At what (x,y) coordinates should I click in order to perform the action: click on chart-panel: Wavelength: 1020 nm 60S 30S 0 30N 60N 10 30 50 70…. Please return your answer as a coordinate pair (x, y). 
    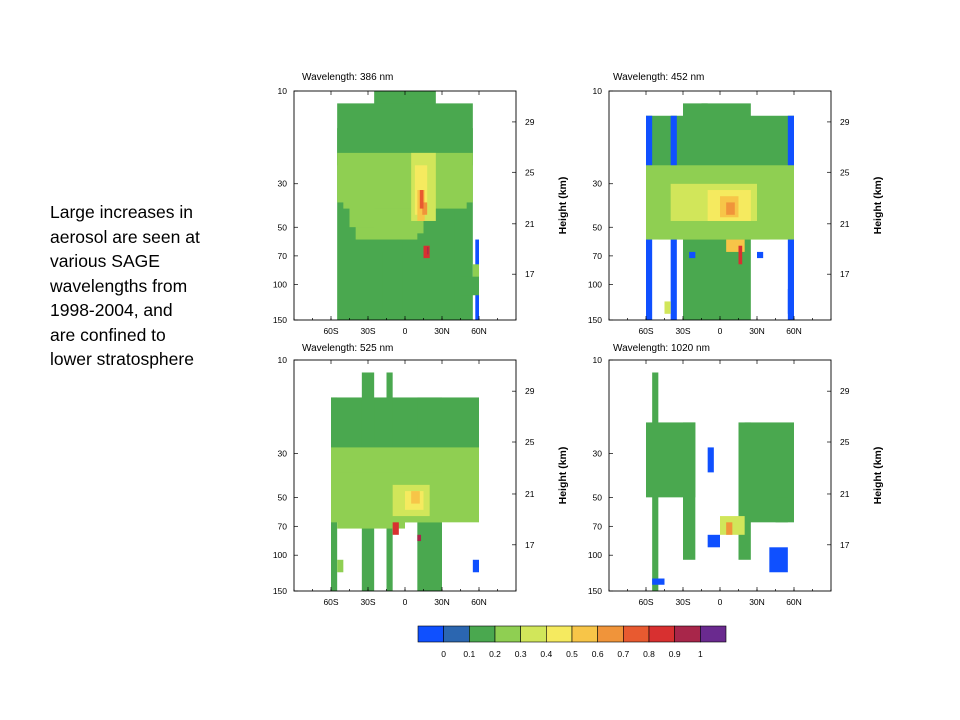
    Looking at the image, I should click on (736, 475).